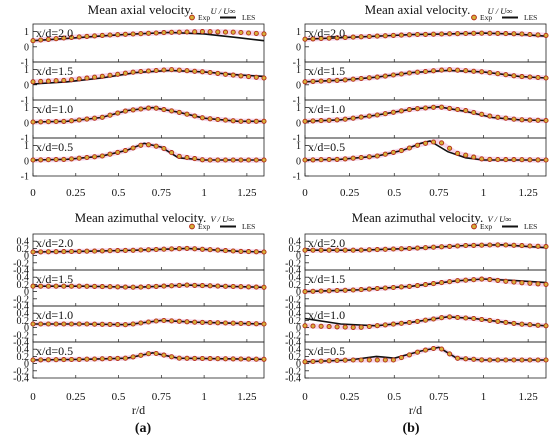 This screenshot has height=440, width=550. I want to click on chart-title: Mean azimuthal velocity., so click(418, 217).